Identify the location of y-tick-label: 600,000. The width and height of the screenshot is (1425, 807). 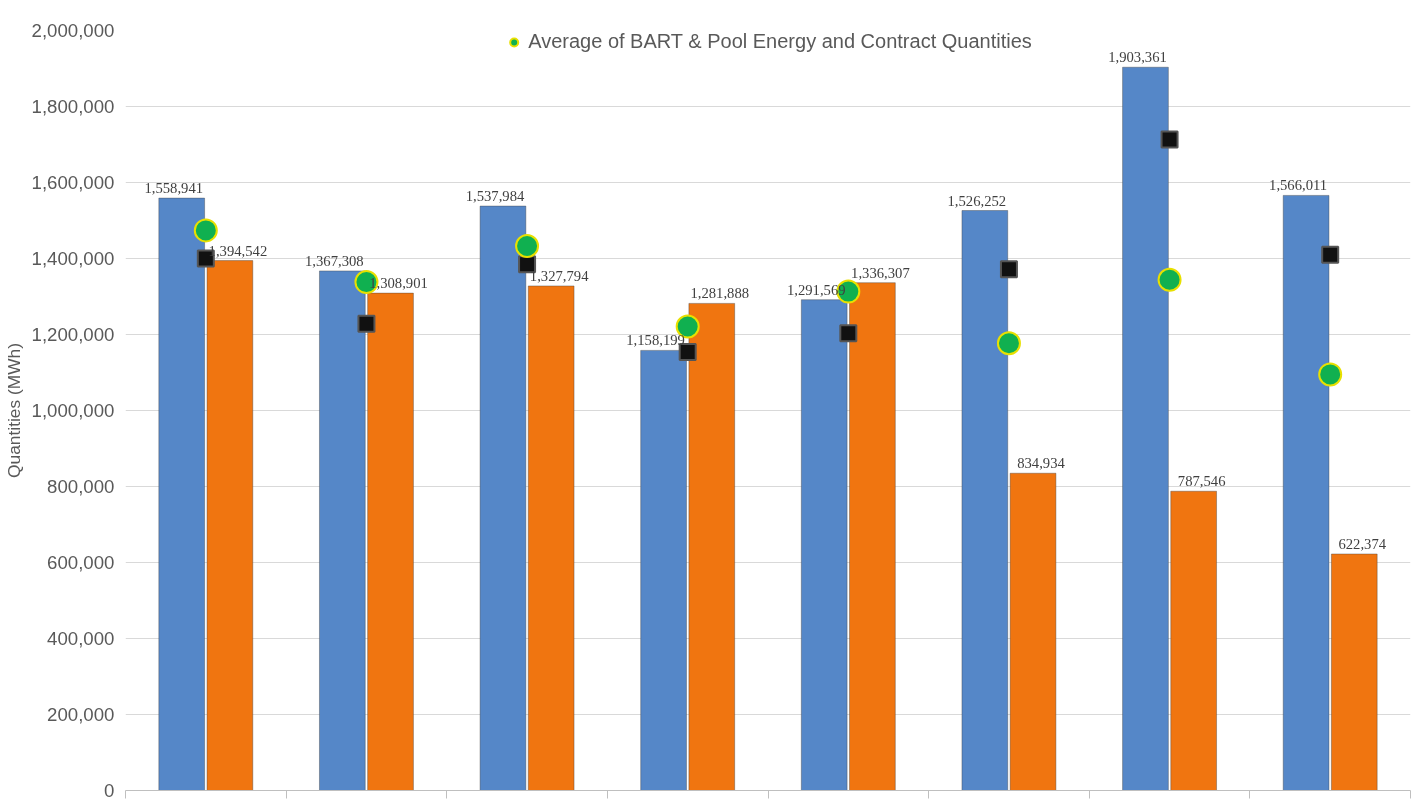
(81, 562).